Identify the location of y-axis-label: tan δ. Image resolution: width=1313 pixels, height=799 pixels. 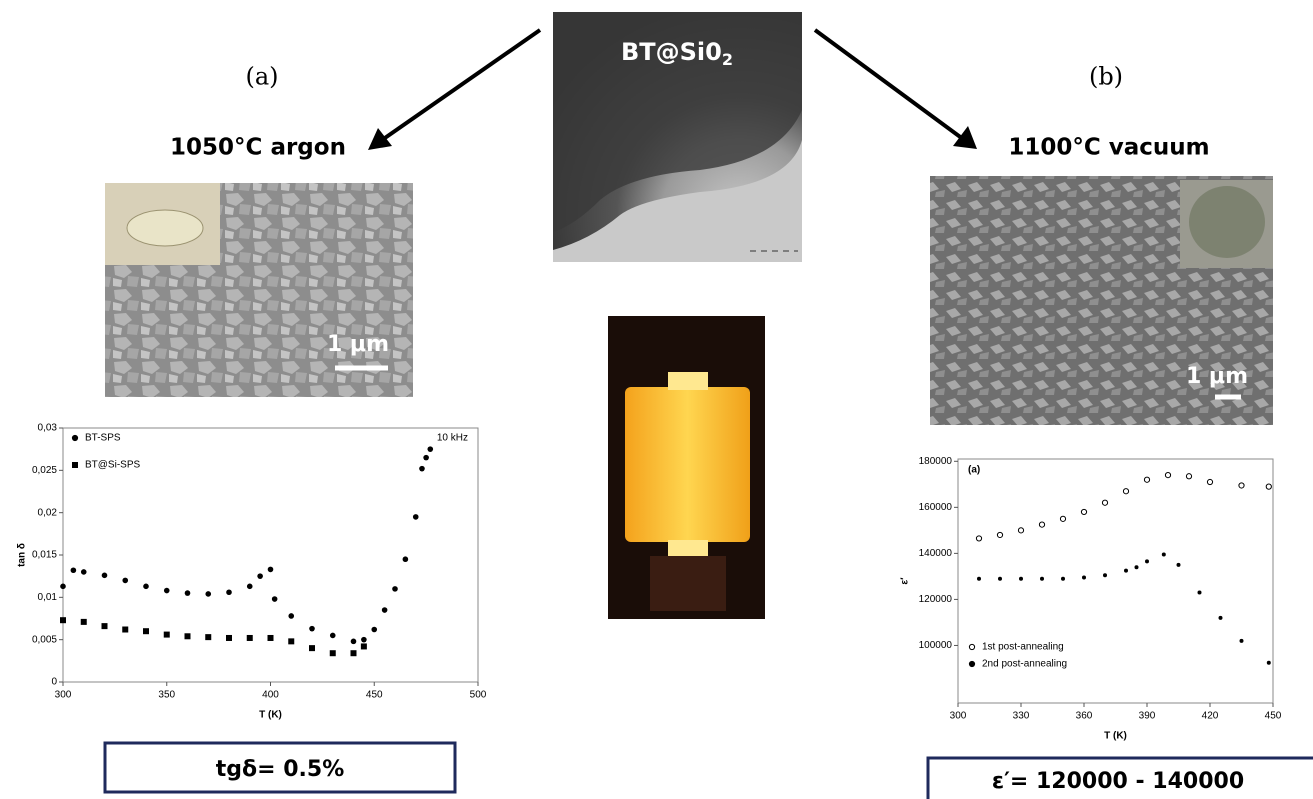
(22, 555).